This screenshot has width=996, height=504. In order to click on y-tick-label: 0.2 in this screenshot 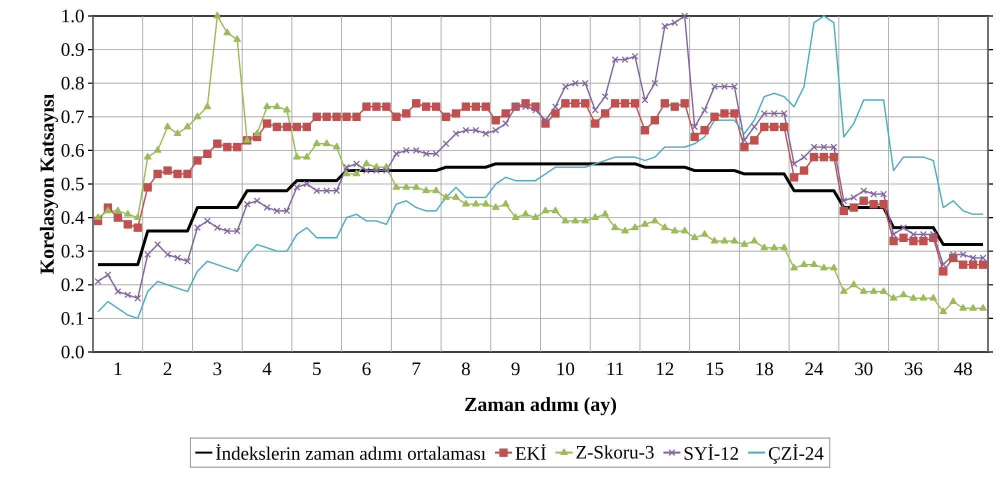, I will do `click(73, 285)`.